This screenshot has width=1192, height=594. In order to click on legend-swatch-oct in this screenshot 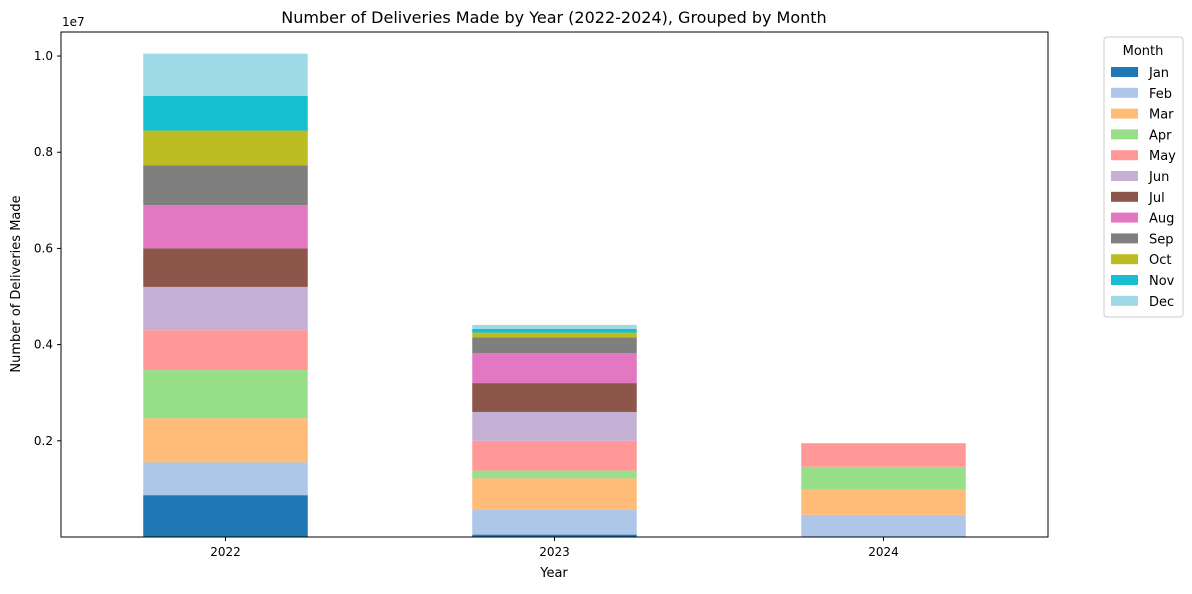, I will do `click(1124, 259)`.